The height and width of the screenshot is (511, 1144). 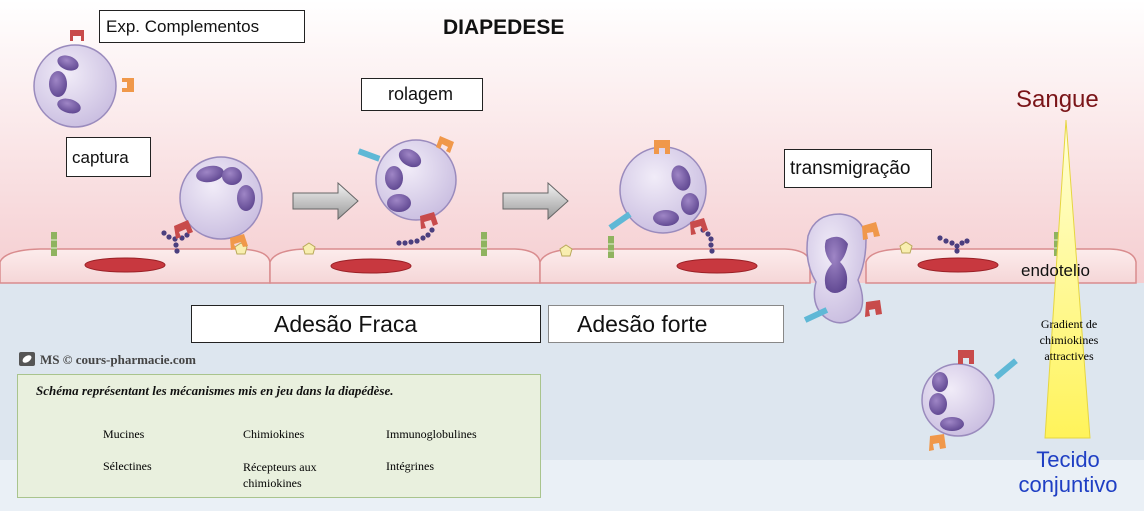 What do you see at coordinates (573, 249) in the screenshot?
I see `chemokine-markers` at bounding box center [573, 249].